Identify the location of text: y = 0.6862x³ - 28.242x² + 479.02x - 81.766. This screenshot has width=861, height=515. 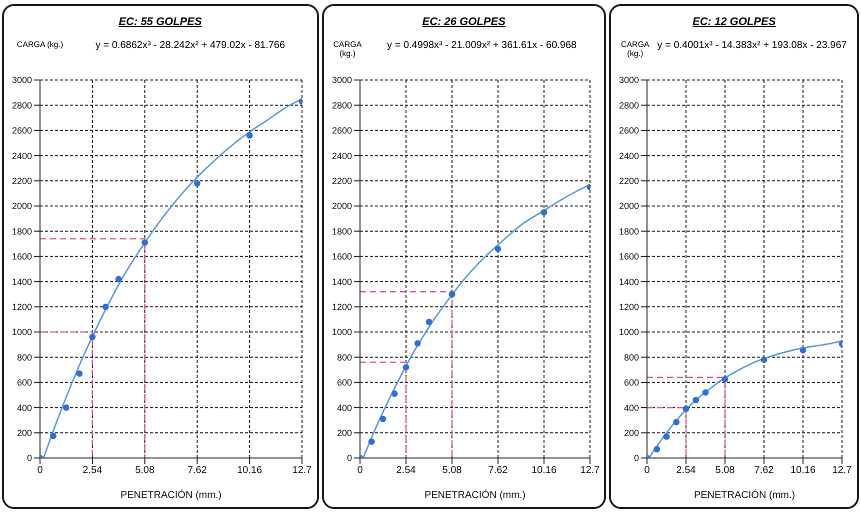
(190, 45).